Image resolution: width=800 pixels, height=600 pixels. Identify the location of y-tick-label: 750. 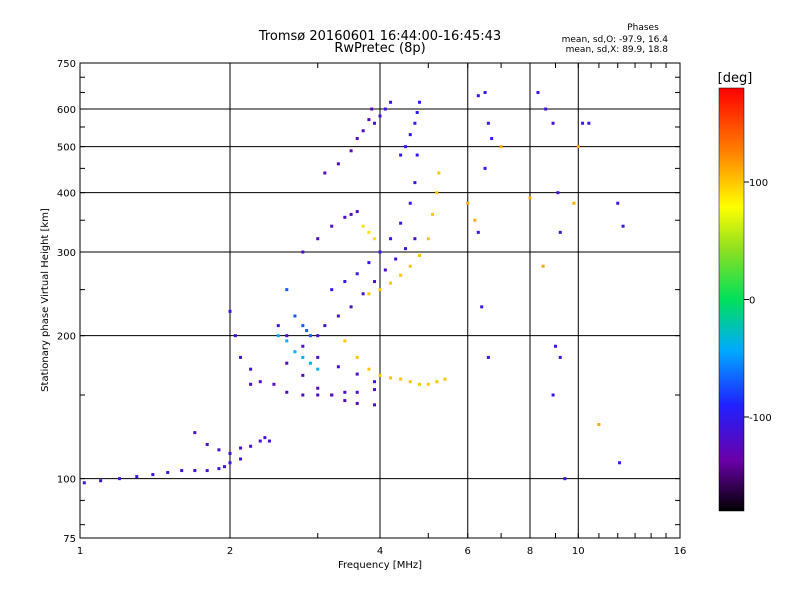
(66, 64).